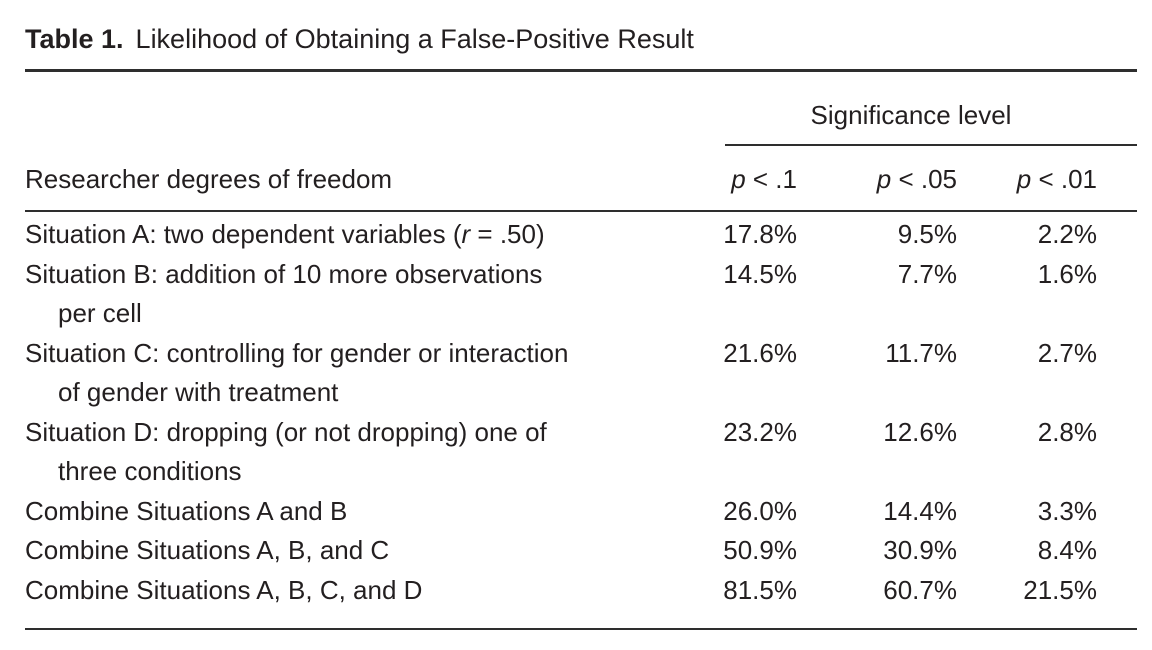 This screenshot has height=650, width=1152. I want to click on column-header-row-label: Researcher degrees of freedom, so click(209, 179).